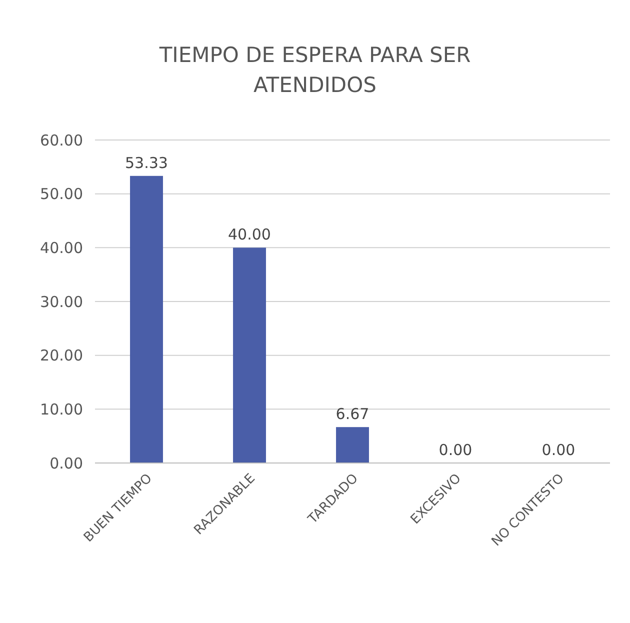  What do you see at coordinates (61, 355) in the screenshot?
I see `y-tick-label: 20.00` at bounding box center [61, 355].